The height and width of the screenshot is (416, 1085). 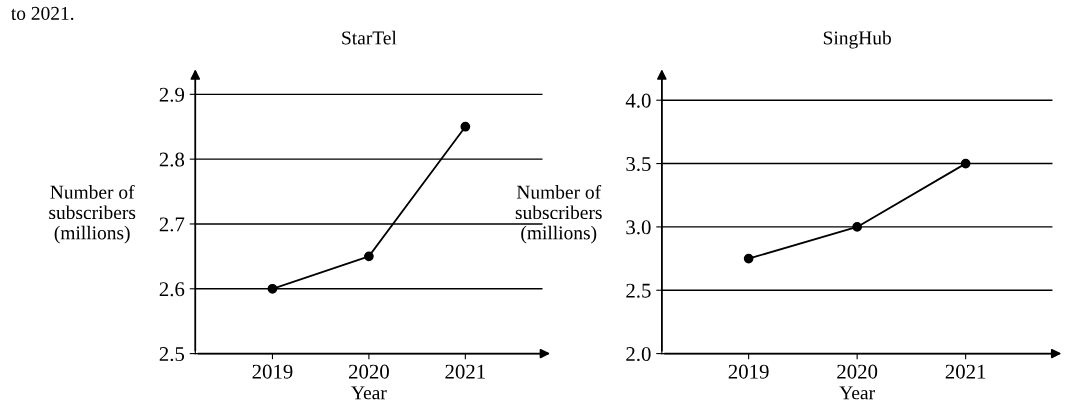 What do you see at coordinates (172, 159) in the screenshot?
I see `y-tick-label: 2.8` at bounding box center [172, 159].